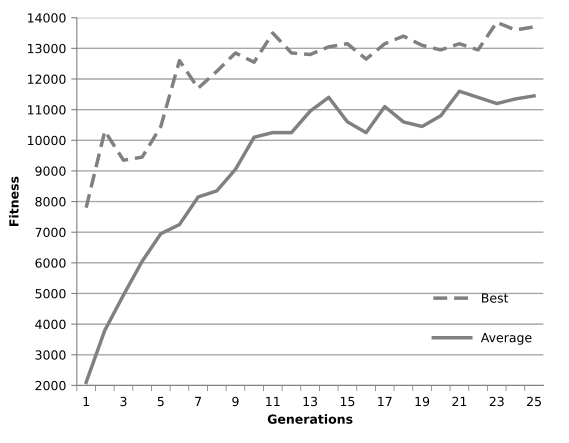 The image size is (569, 443). Describe the element at coordinates (50, 201) in the screenshot. I see `y-tick-label: 8000` at that location.